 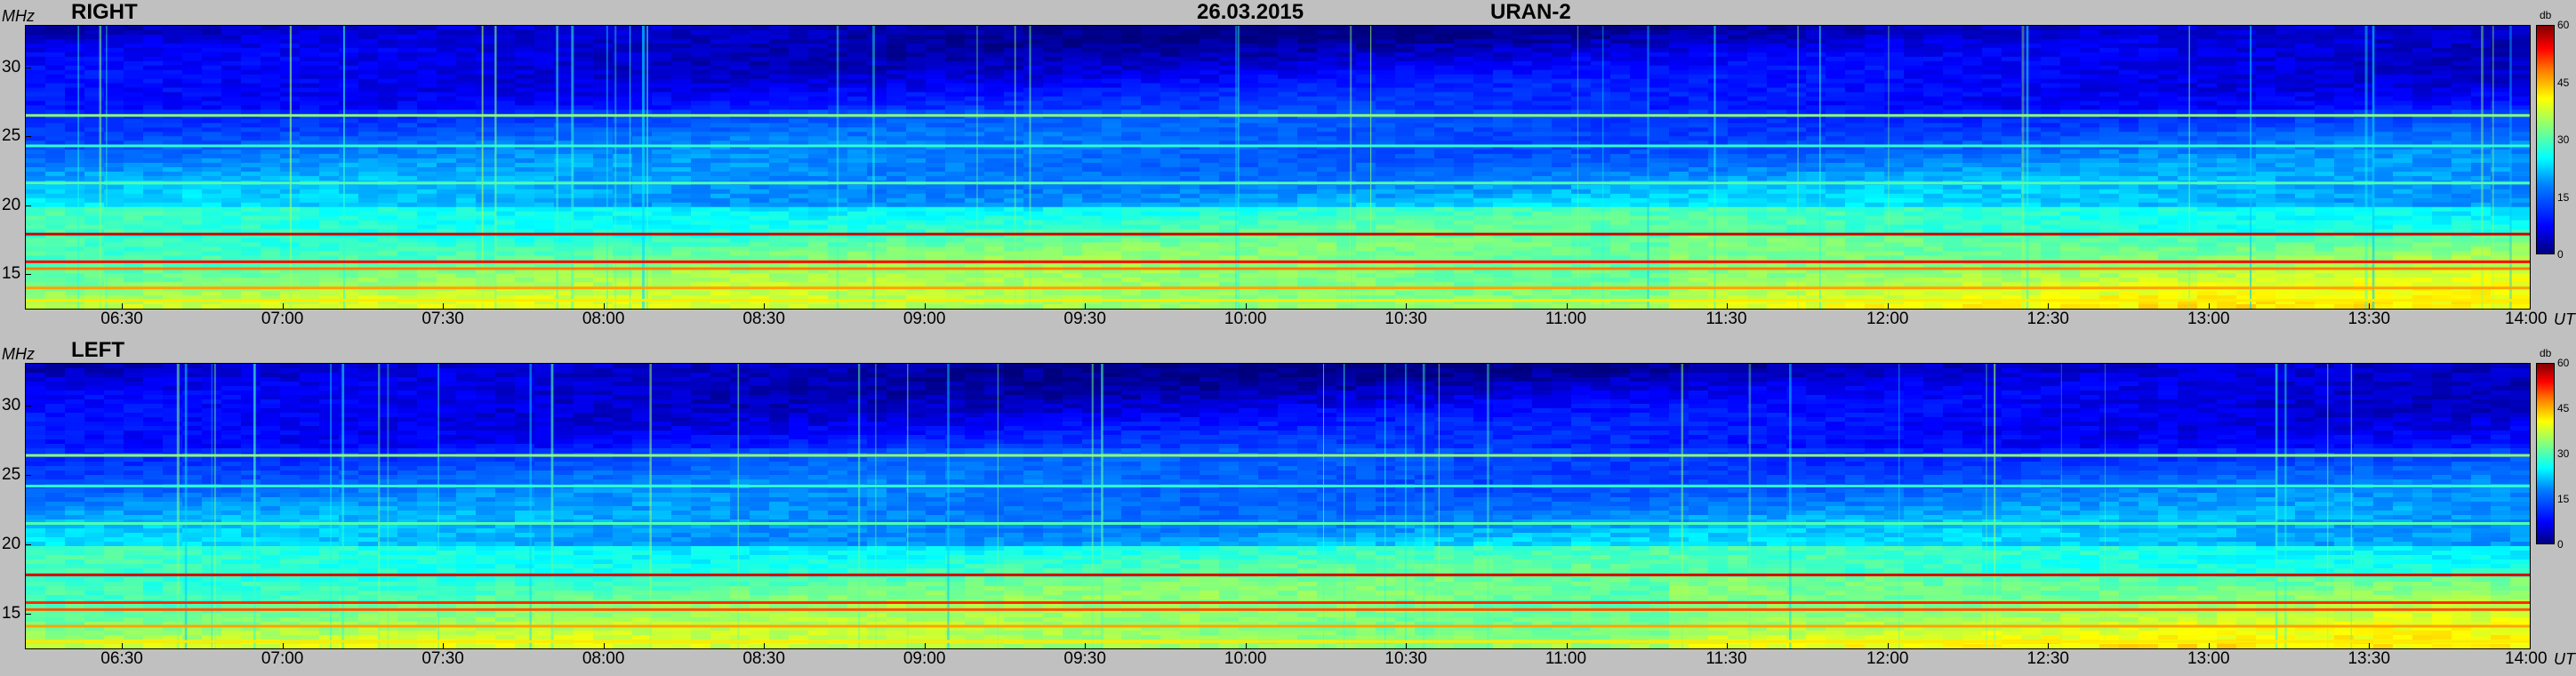 I want to click on date-label: 26.03.2015, so click(x=1250, y=12).